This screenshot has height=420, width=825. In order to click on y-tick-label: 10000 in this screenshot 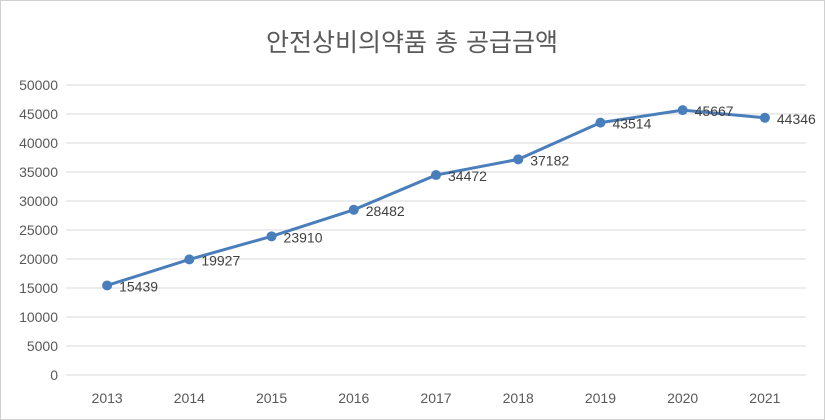, I will do `click(38, 317)`.